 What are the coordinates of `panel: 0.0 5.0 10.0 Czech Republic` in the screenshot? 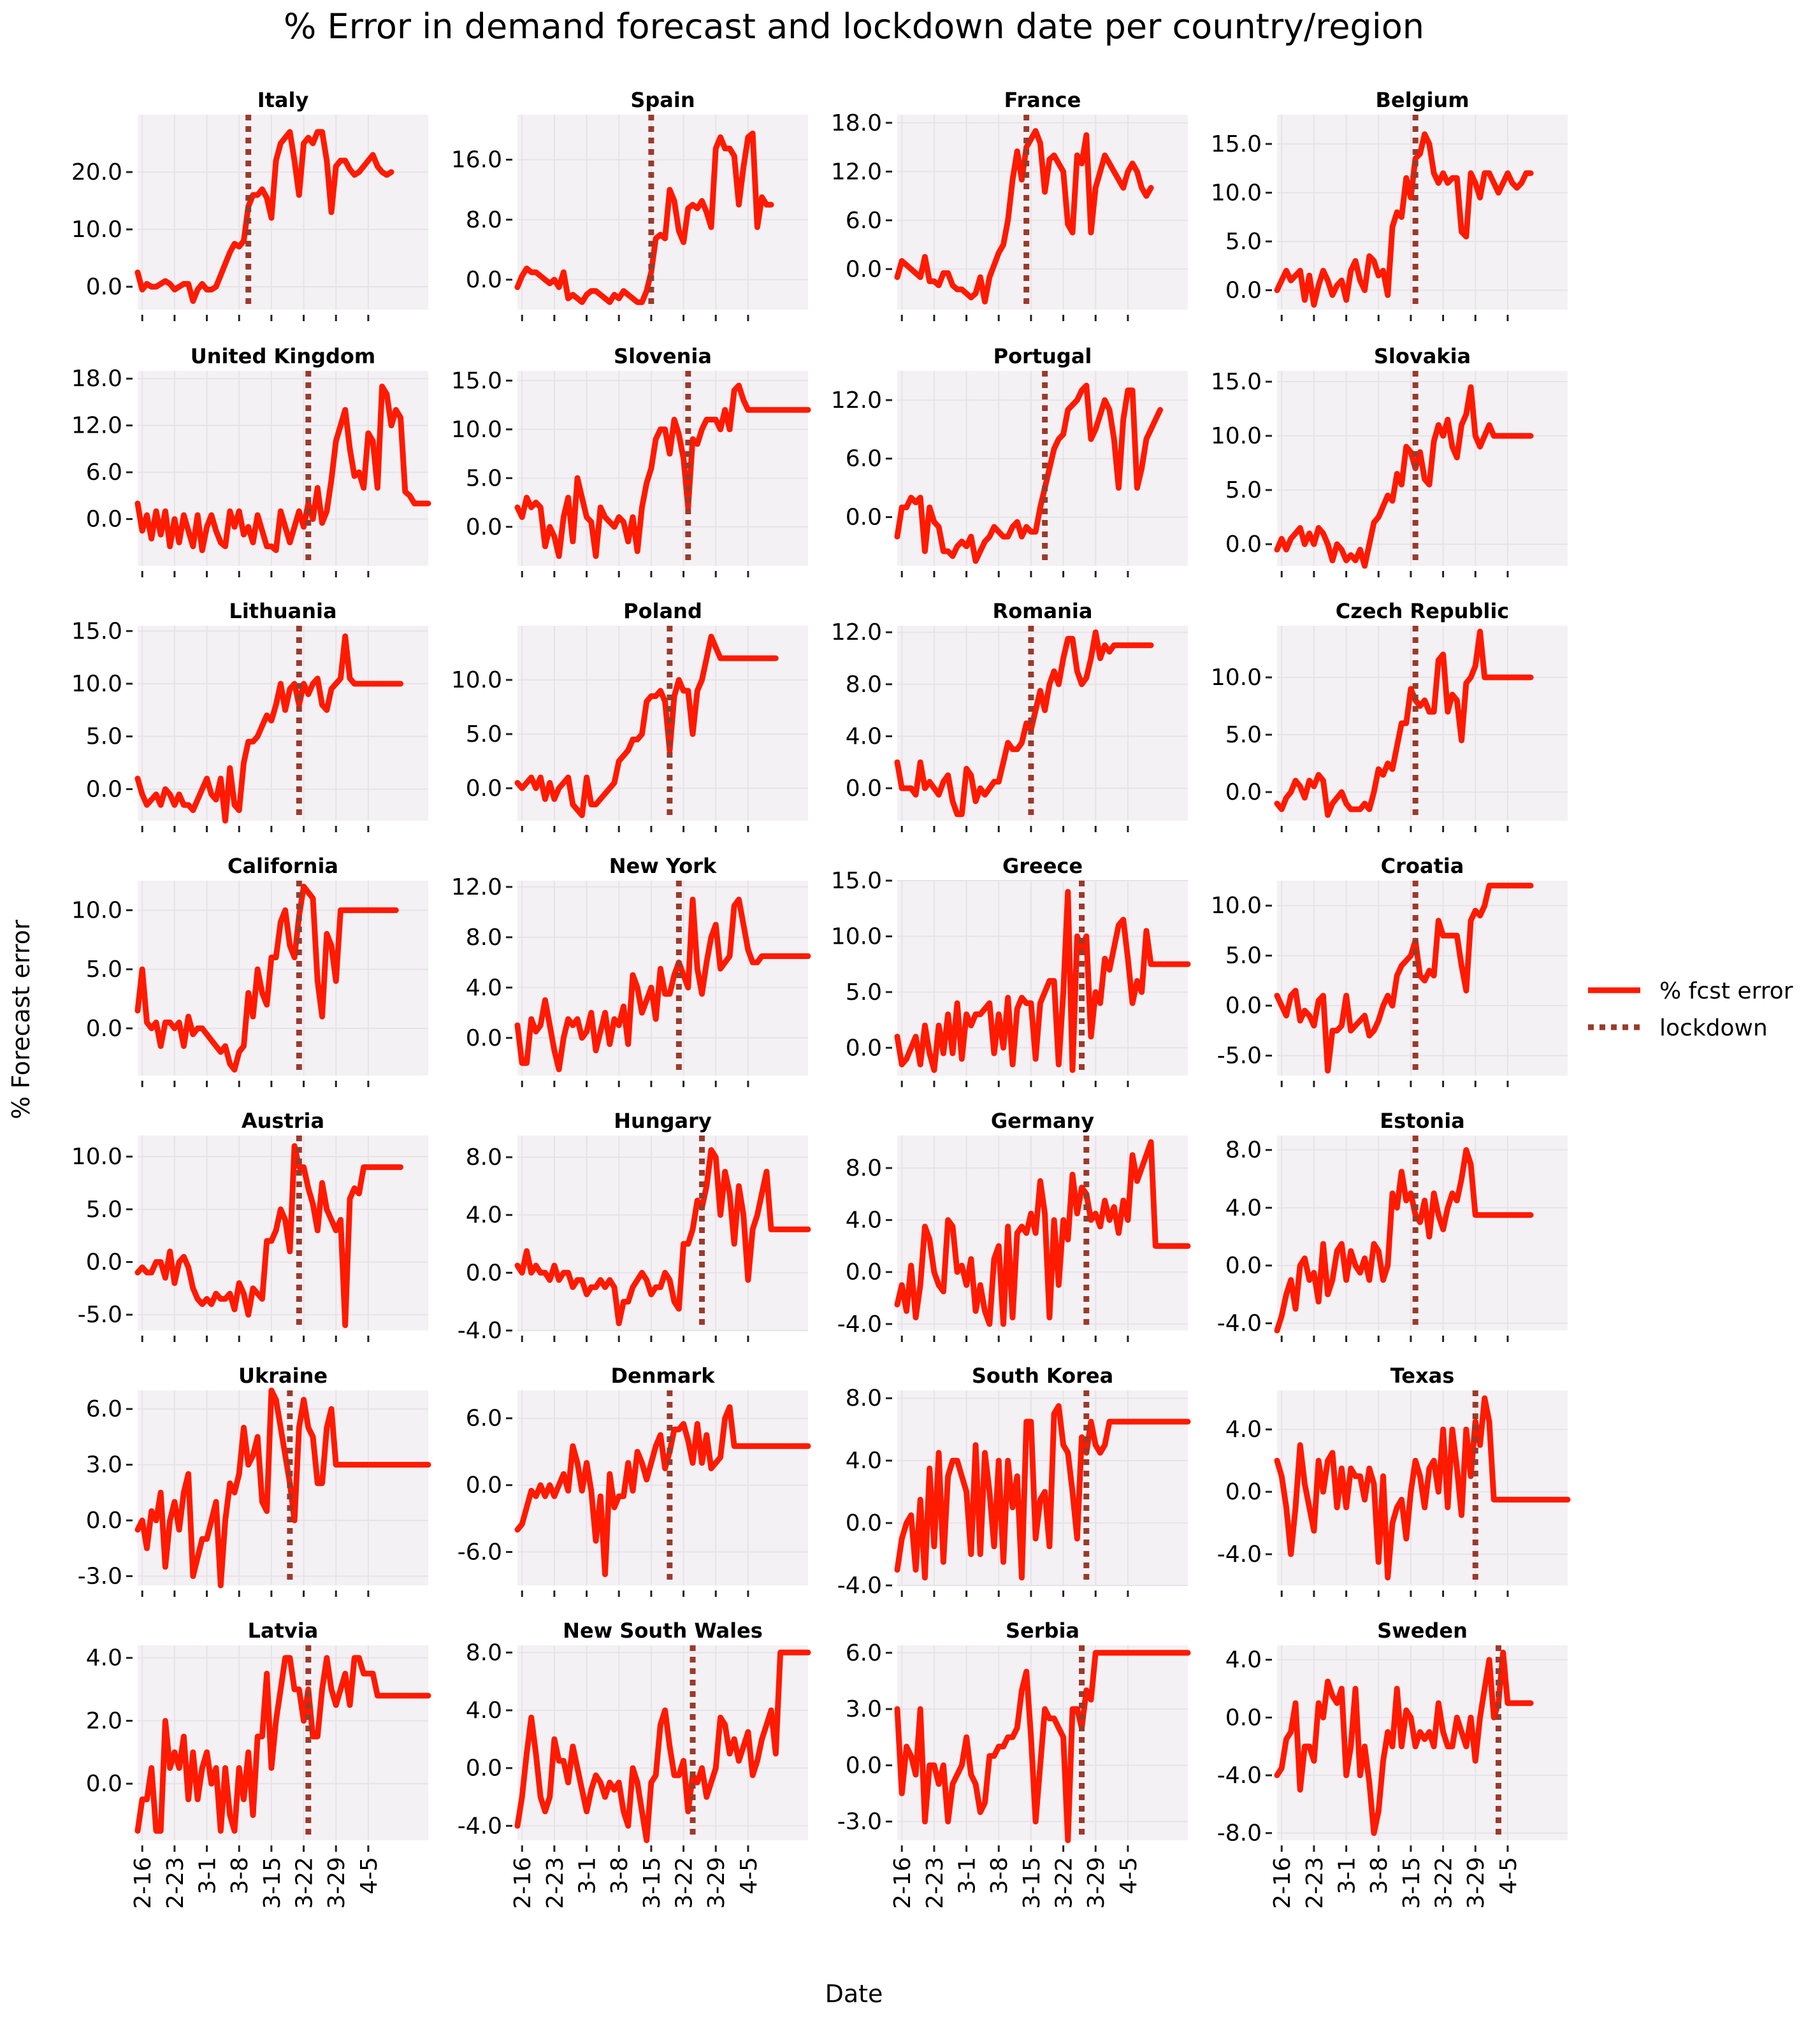 It's located at (1389, 716).